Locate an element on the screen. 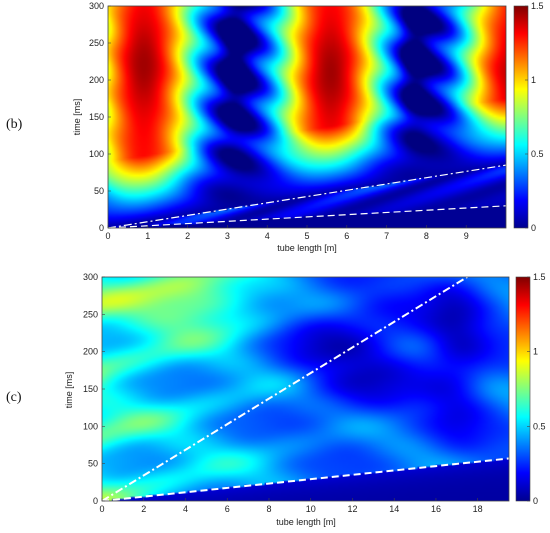 This screenshot has height=533, width=550. dash-dot-line-b is located at coordinates (307, 196).